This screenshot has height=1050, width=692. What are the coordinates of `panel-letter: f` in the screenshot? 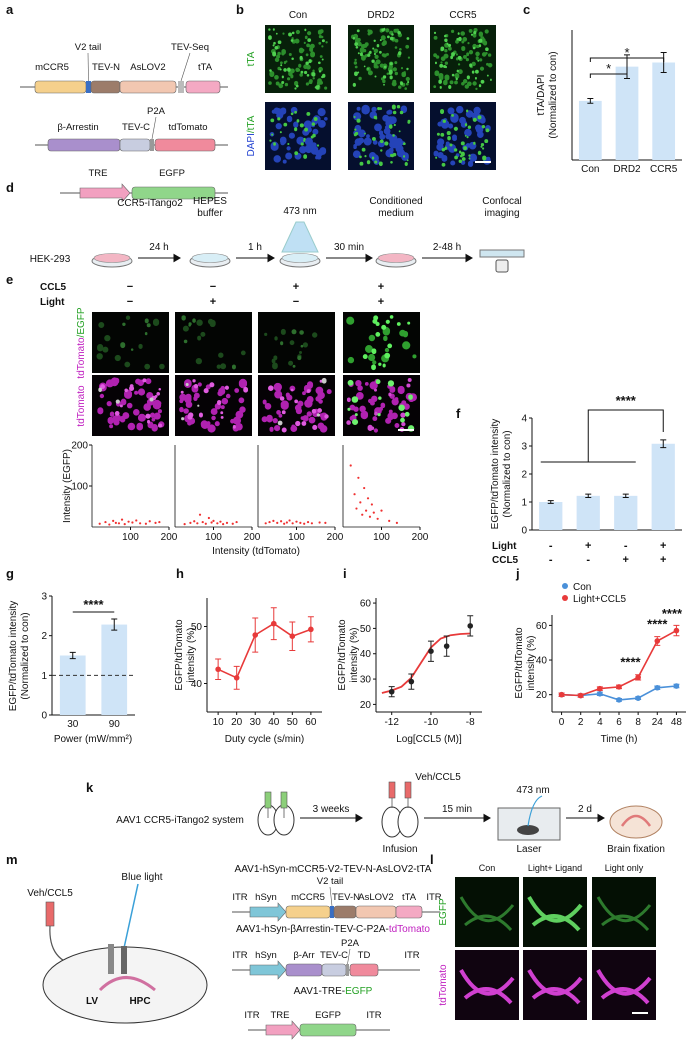 It's located at (458, 413).